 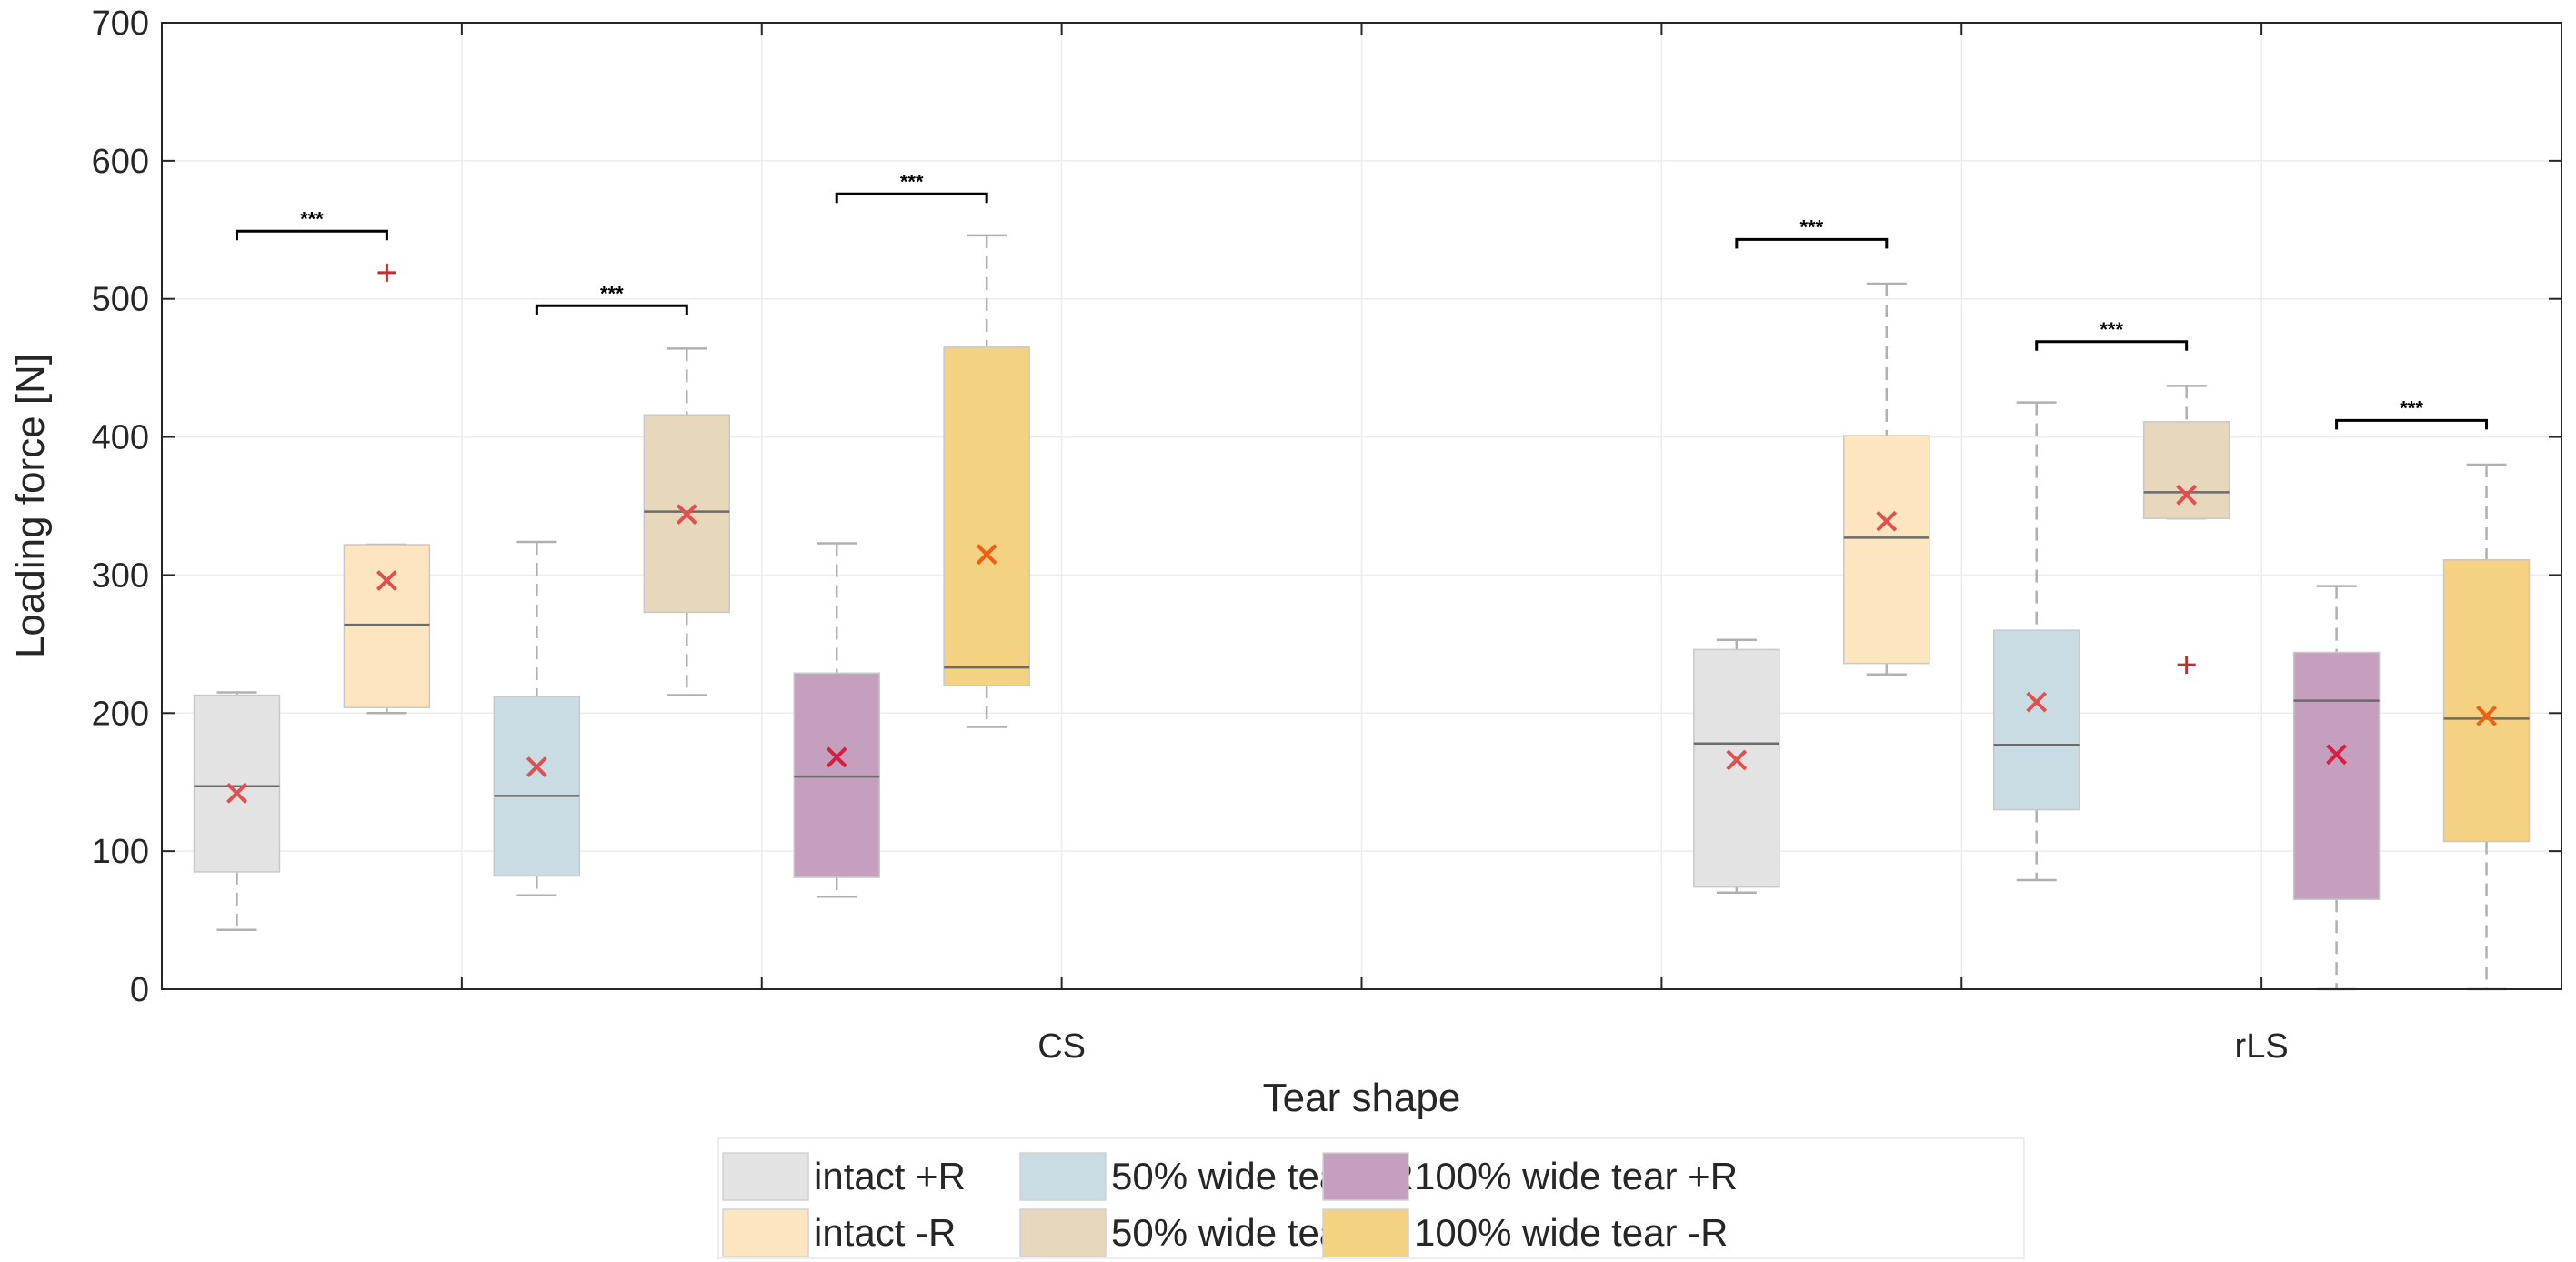 I want to click on y-tick-label: 100, so click(x=120, y=852).